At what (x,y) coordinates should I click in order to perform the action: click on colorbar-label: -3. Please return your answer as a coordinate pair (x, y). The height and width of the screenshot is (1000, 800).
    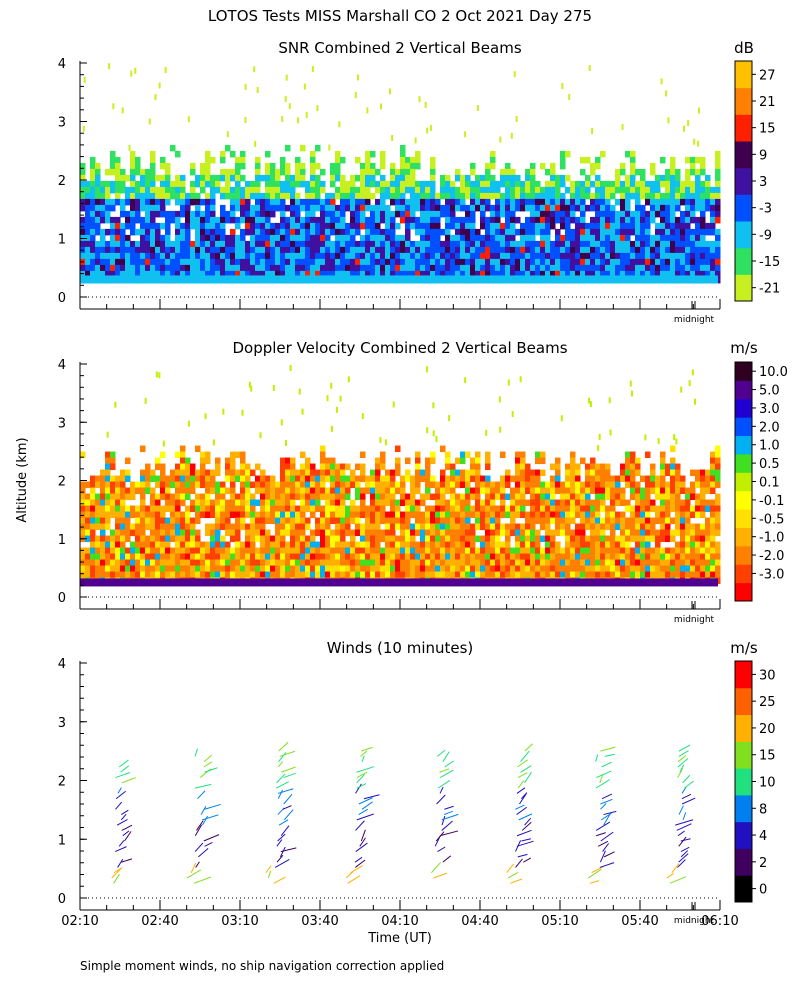
    Looking at the image, I should click on (765, 209).